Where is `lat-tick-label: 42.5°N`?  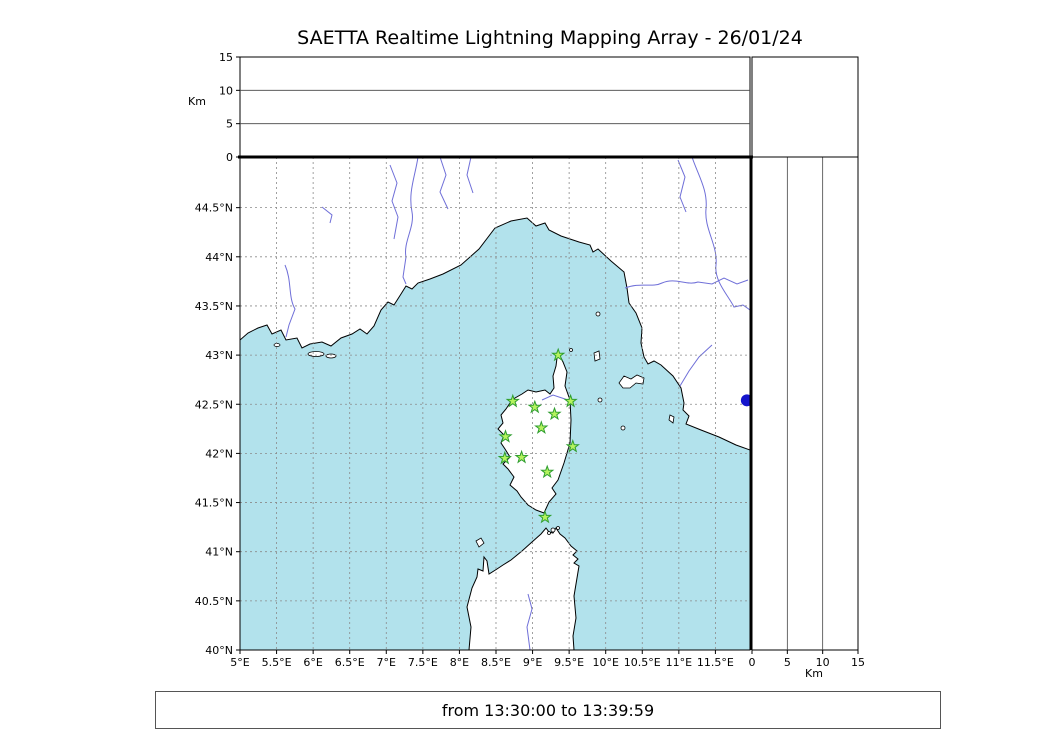 lat-tick-label: 42.5°N is located at coordinates (214, 404).